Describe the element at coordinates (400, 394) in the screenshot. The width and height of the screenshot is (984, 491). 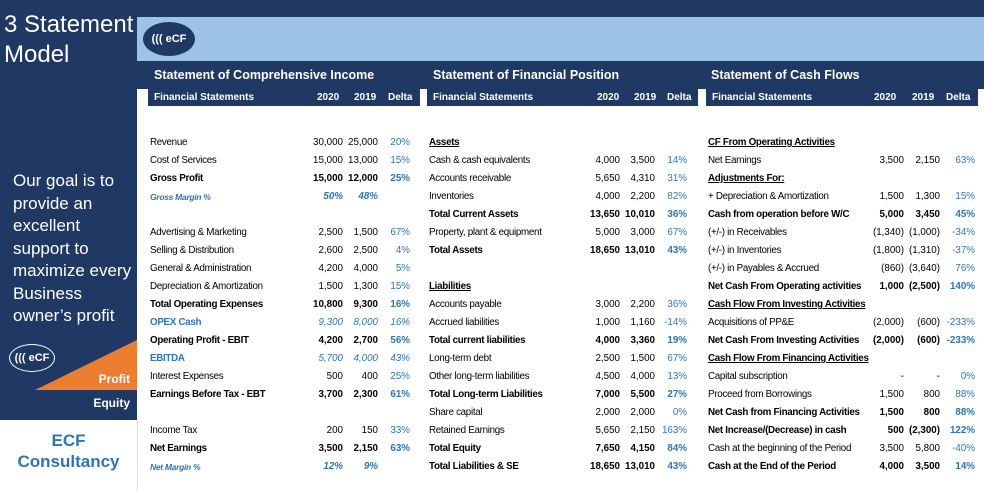
I see `value-delta: 61%` at that location.